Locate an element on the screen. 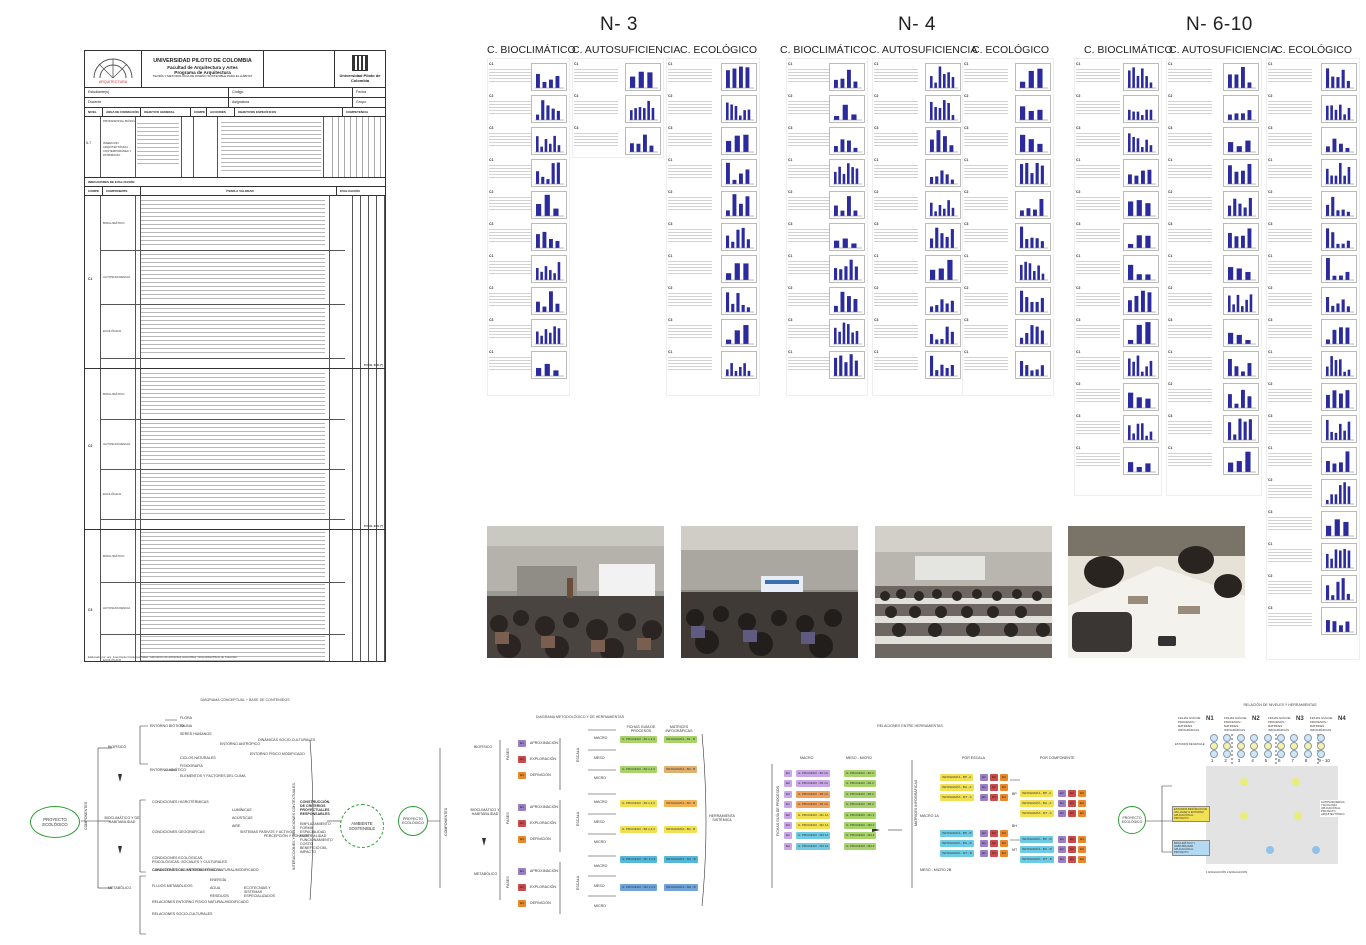  arquitectura-logo-icon: ARQUITECTURA is located at coordinates (113, 71).